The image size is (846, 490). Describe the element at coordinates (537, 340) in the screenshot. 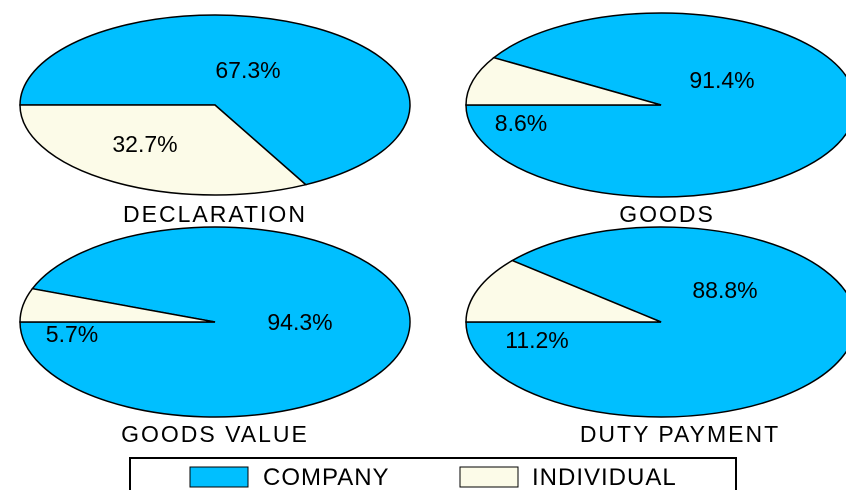

I see `data-label-individual-duty-payment: 11.2%` at that location.